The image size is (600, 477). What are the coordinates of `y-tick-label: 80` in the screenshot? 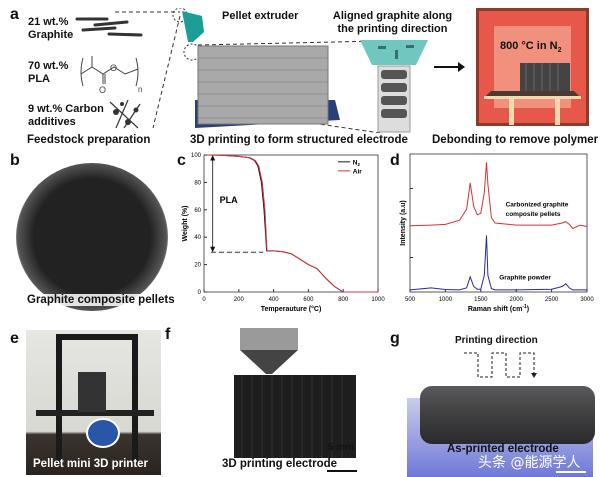 It's located at (197, 183).